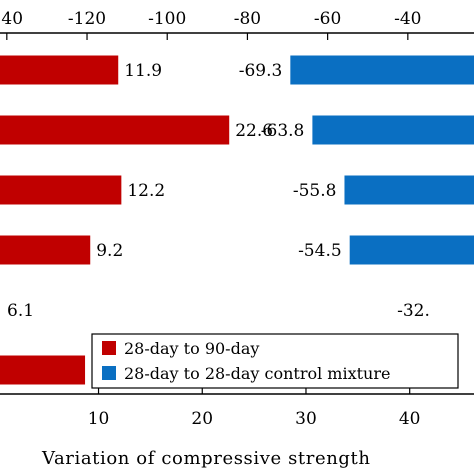 The image size is (474, 474). I want to click on legend-box, so click(275, 361).